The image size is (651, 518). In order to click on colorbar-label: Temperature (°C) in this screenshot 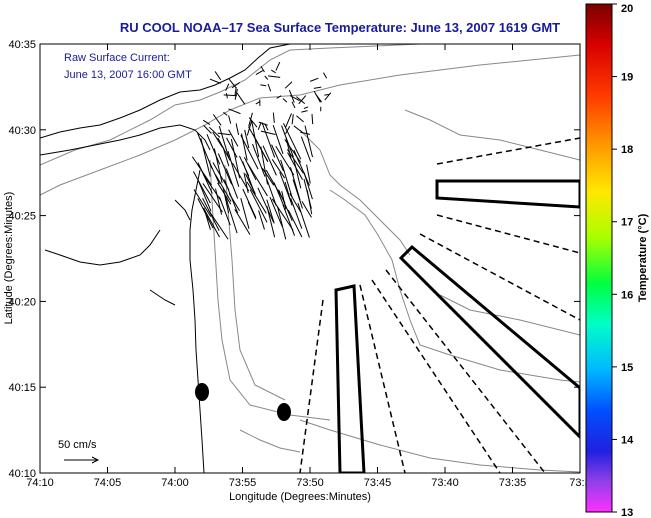, I will do `click(643, 257)`.